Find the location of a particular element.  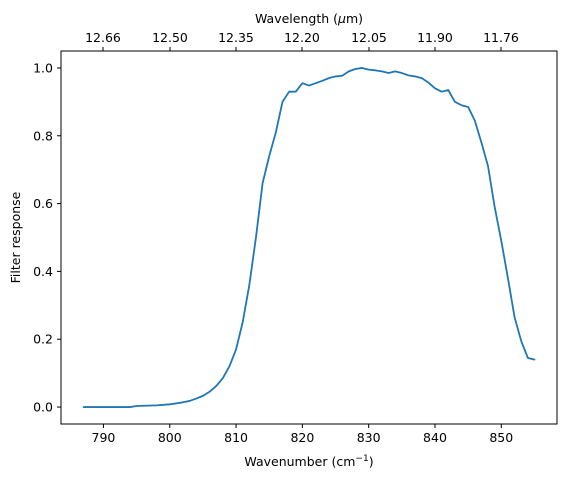

top-x-tick-label: 12.05 is located at coordinates (369, 37).